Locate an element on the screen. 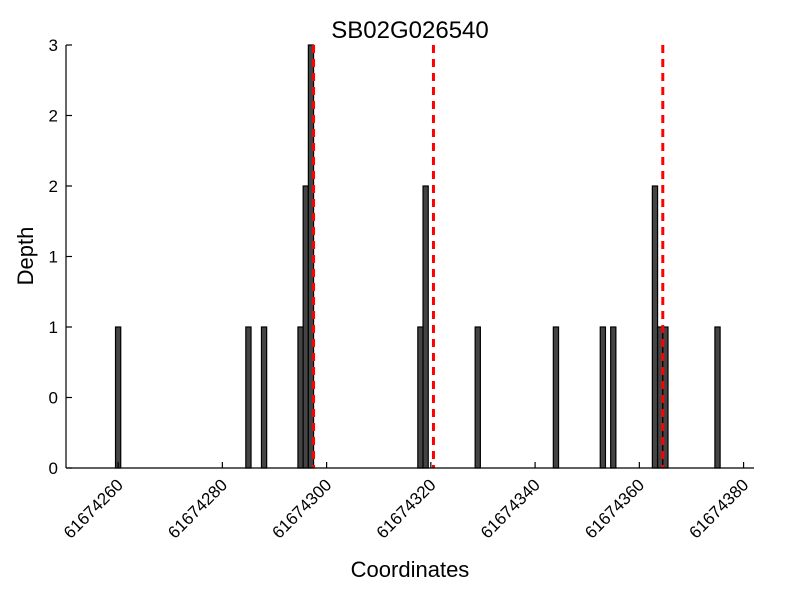  x-tick-label: 61674260 is located at coordinates (93, 508).